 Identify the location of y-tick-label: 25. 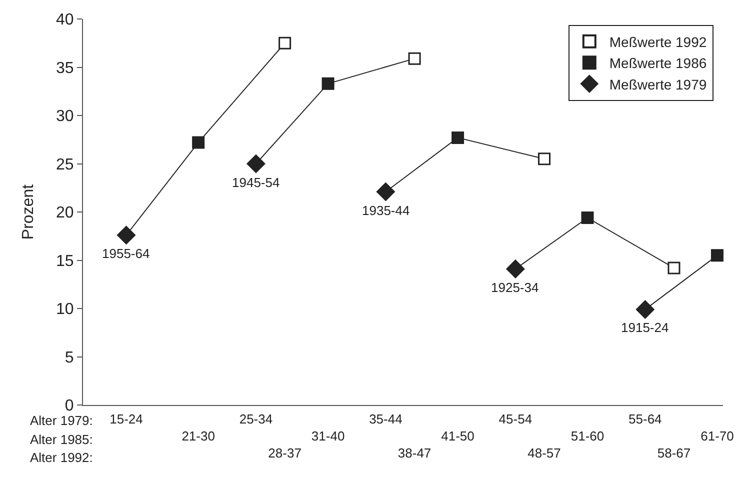
(65, 165).